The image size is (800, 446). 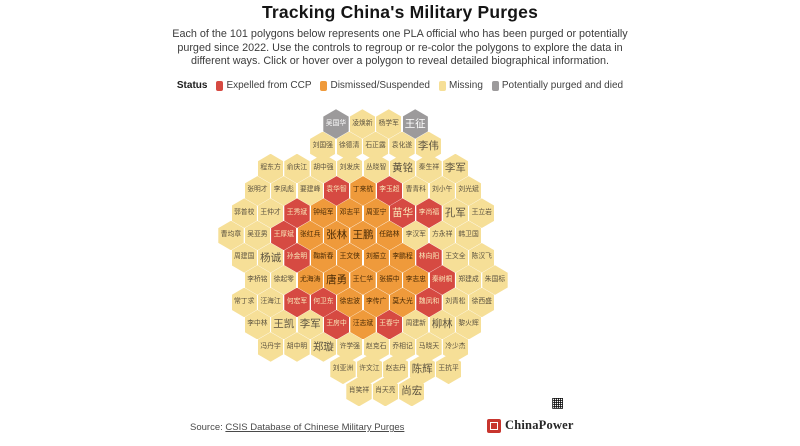 I want to click on hex-official: 孔军, so click(x=455, y=213).